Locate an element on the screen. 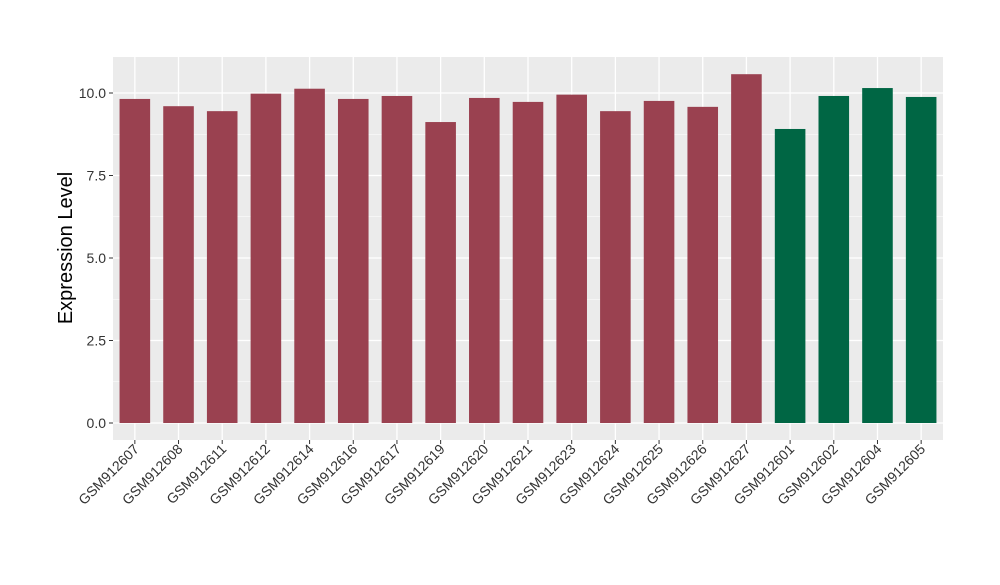 Image resolution: width=1000 pixels, height=585 pixels. bar-GSM912605 is located at coordinates (921, 260).